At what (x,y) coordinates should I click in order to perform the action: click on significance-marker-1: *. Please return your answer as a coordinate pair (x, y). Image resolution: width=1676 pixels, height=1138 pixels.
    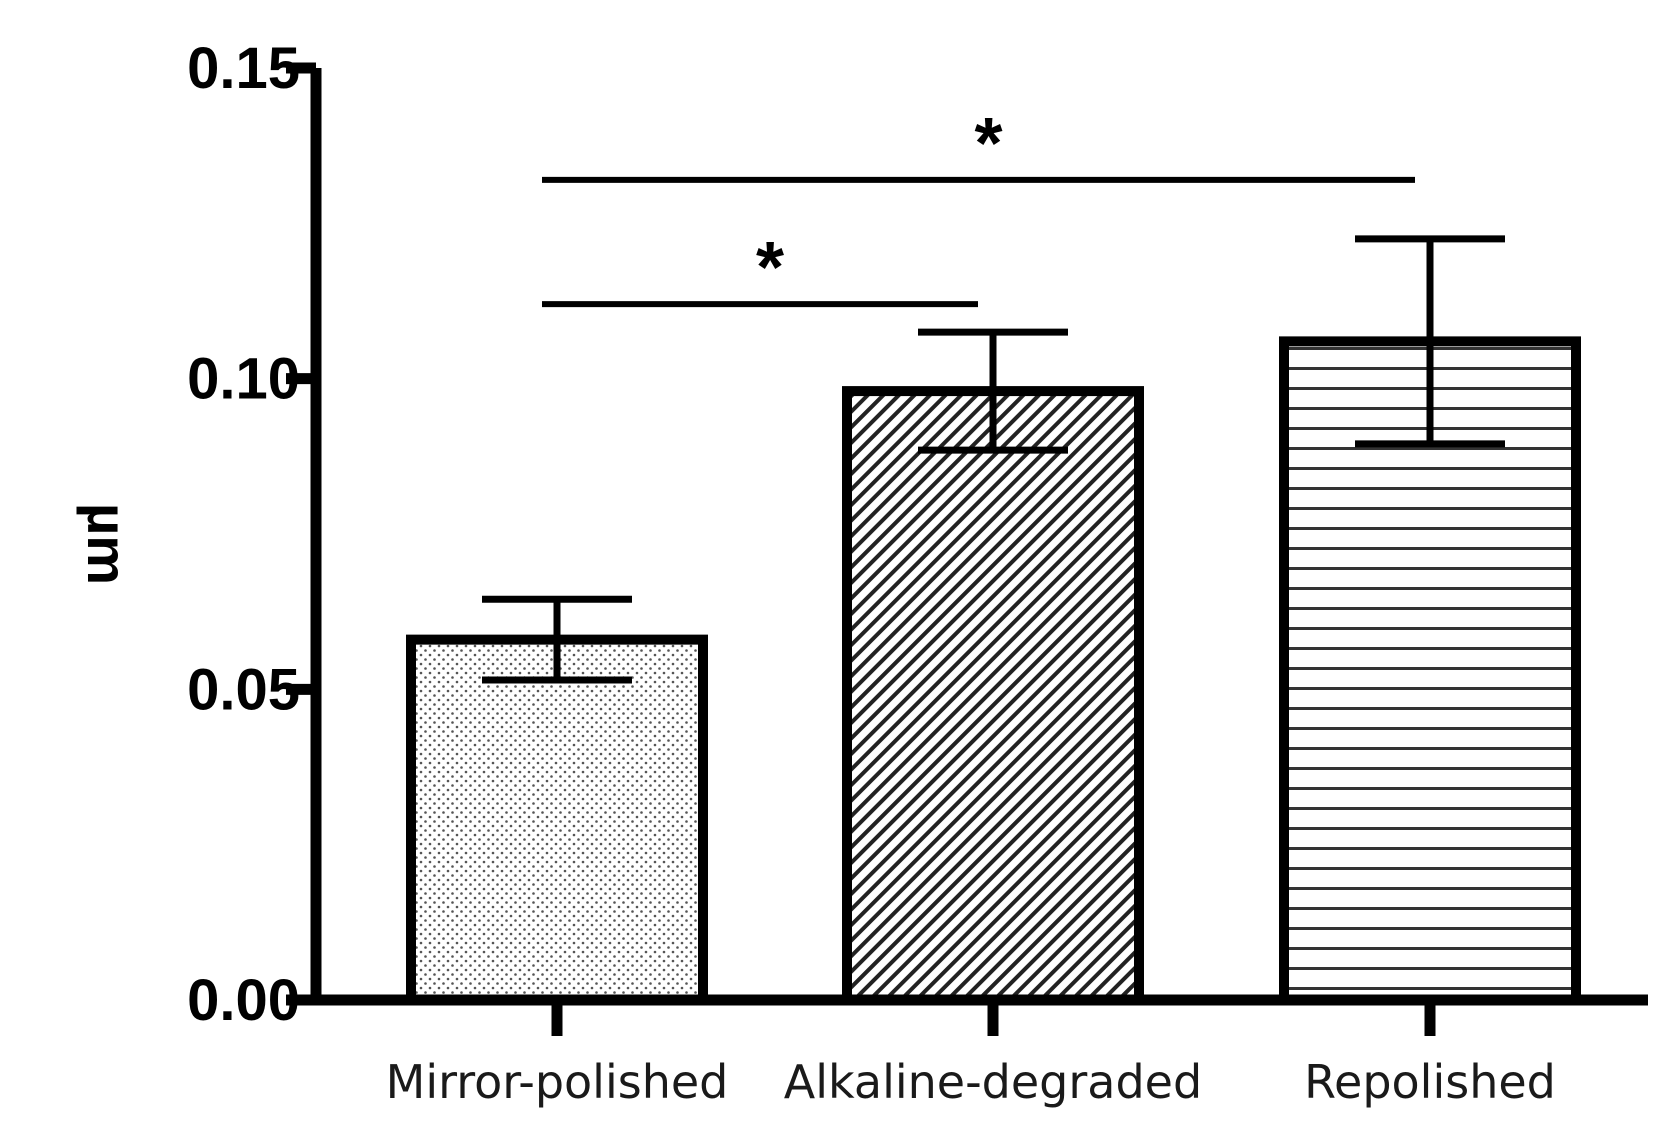
    Looking at the image, I should click on (770, 268).